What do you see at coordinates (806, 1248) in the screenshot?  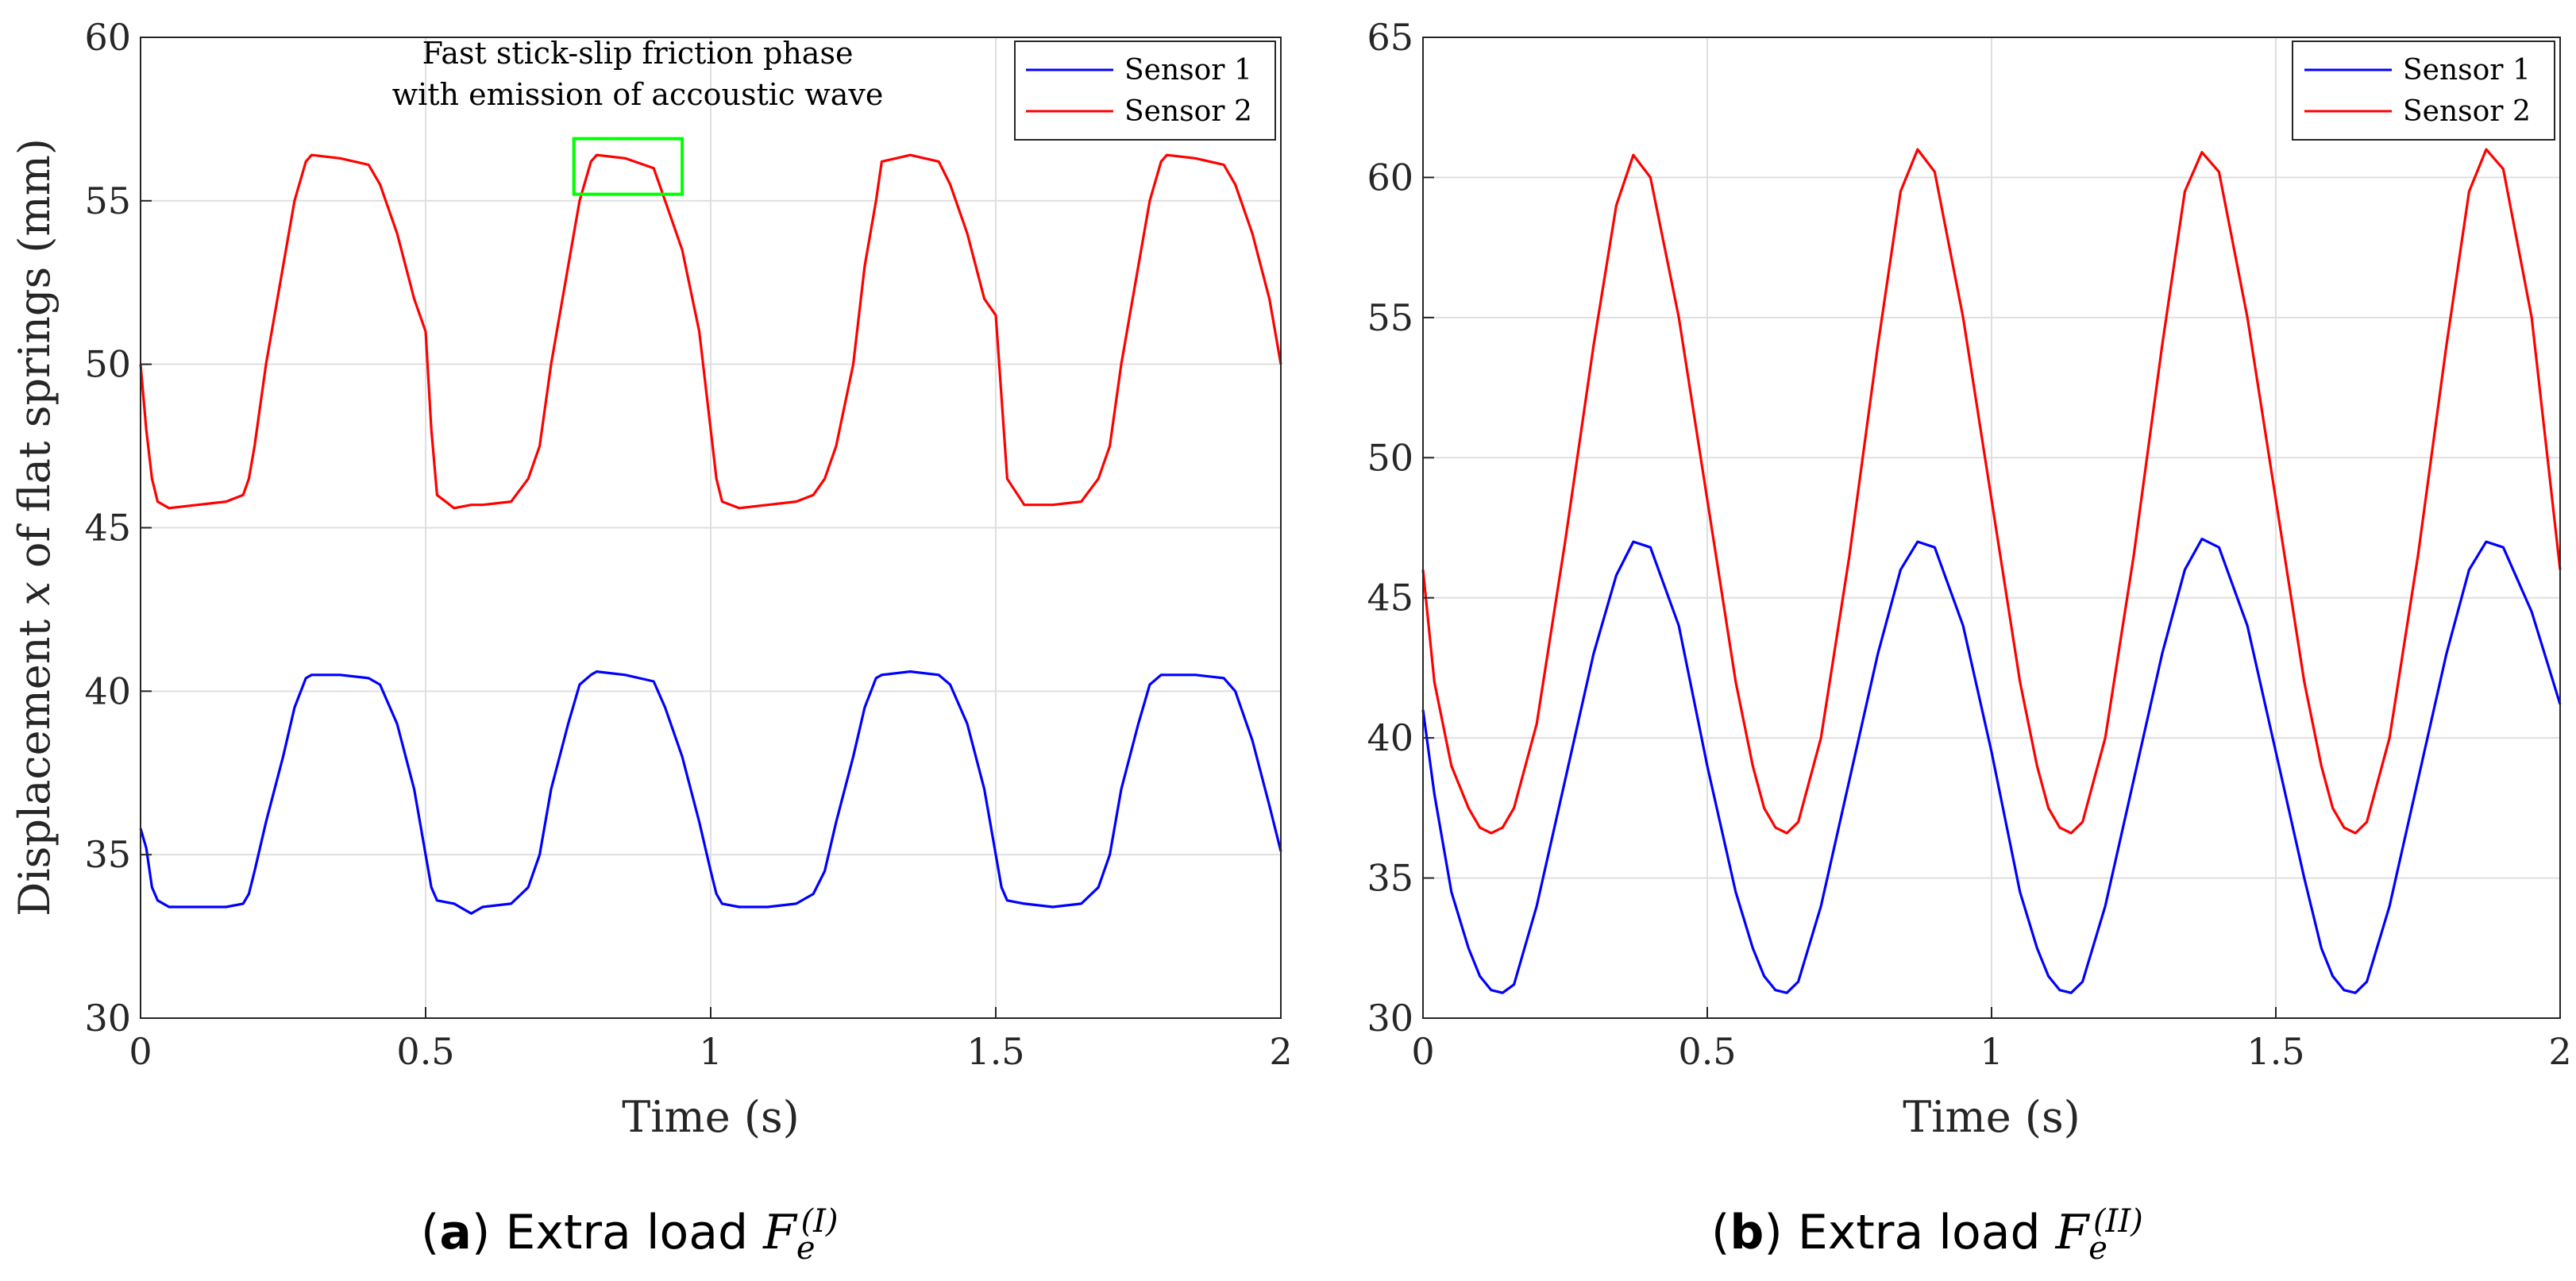 I see `caption-a-sub: e` at bounding box center [806, 1248].